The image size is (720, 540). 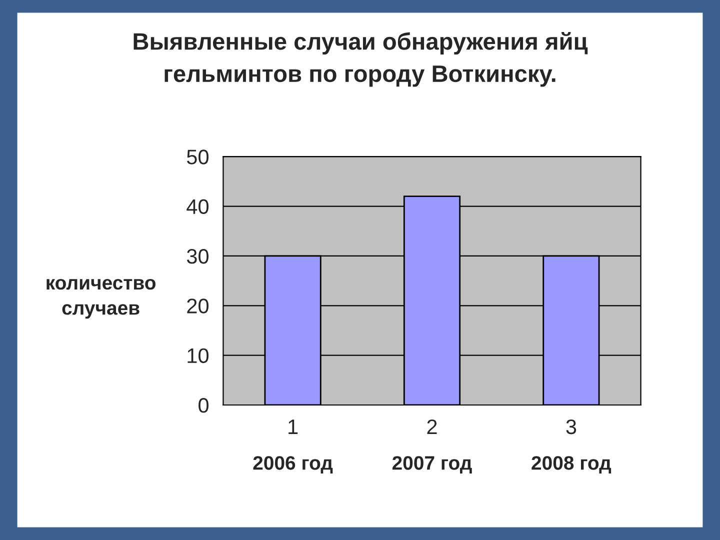 I want to click on x-tick-label: 2, so click(x=432, y=426).